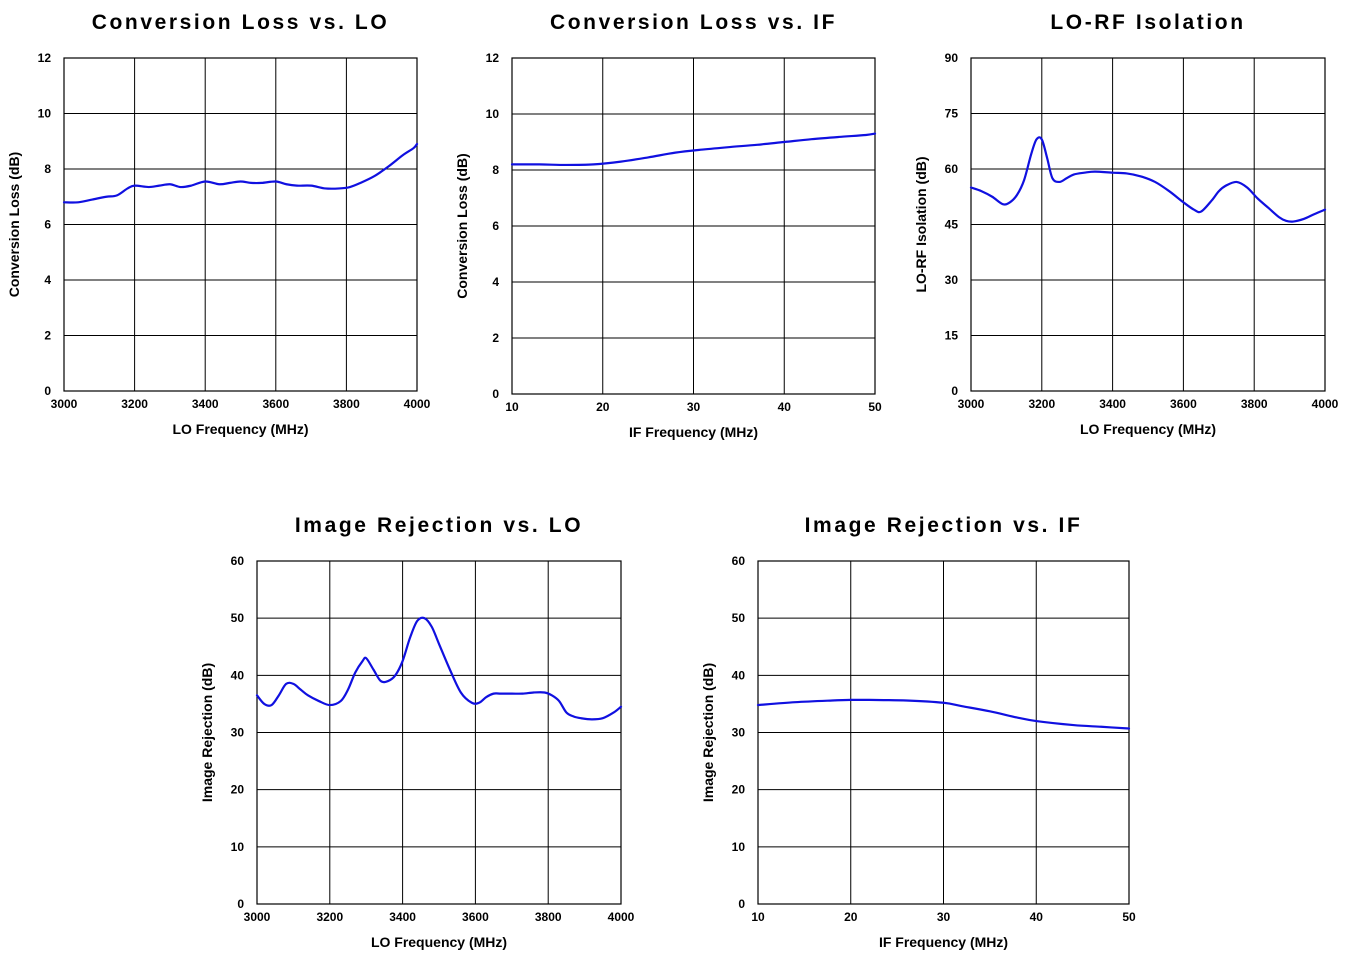  I want to click on y-tick-label: 15, so click(952, 336).